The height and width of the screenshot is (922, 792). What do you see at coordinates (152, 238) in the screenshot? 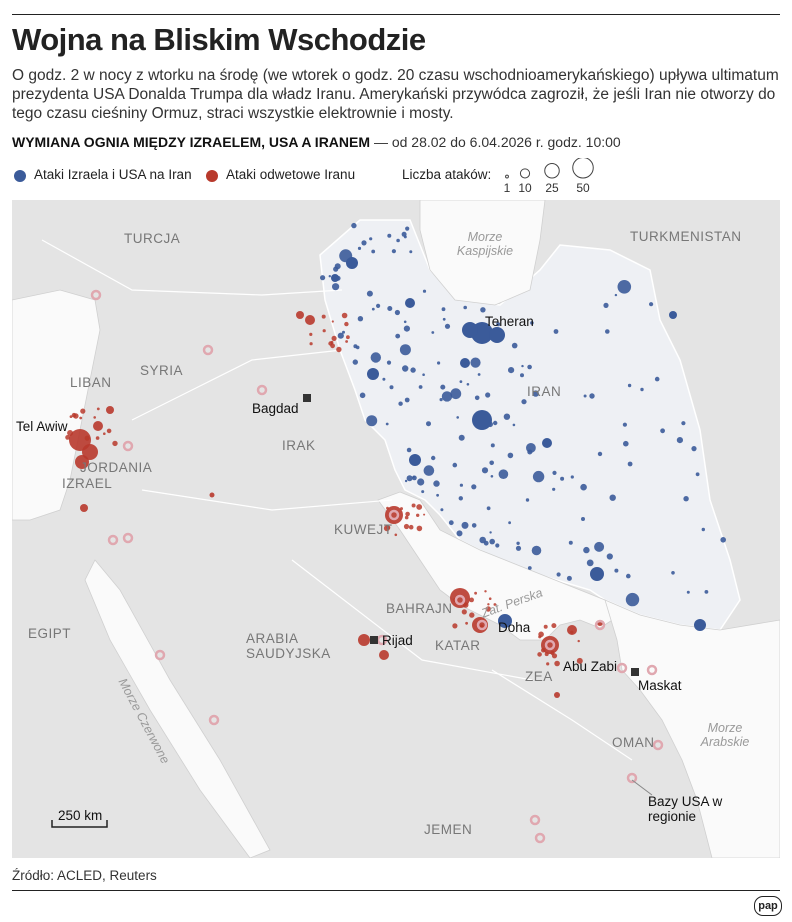
I see `map-label: TURCJA` at bounding box center [152, 238].